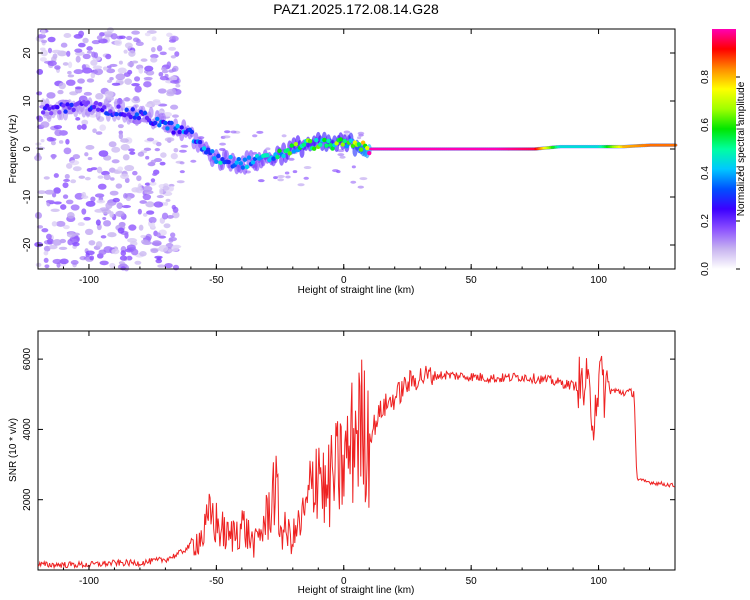 This screenshot has height=600, width=750. I want to click on spectrogram-x-label: Height of straight line (km), so click(356, 290).